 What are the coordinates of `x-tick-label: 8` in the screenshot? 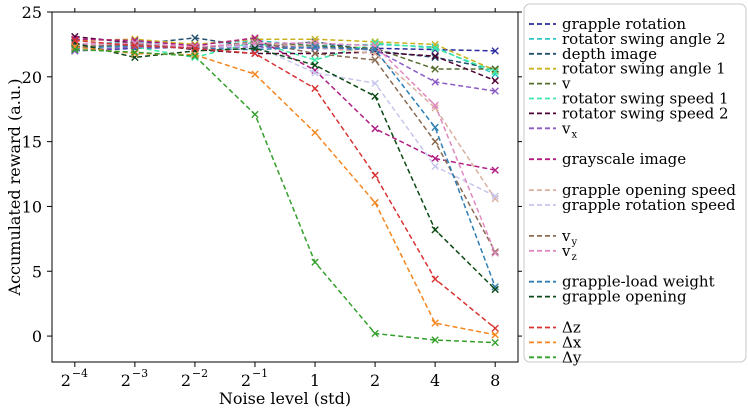 It's located at (495, 380).